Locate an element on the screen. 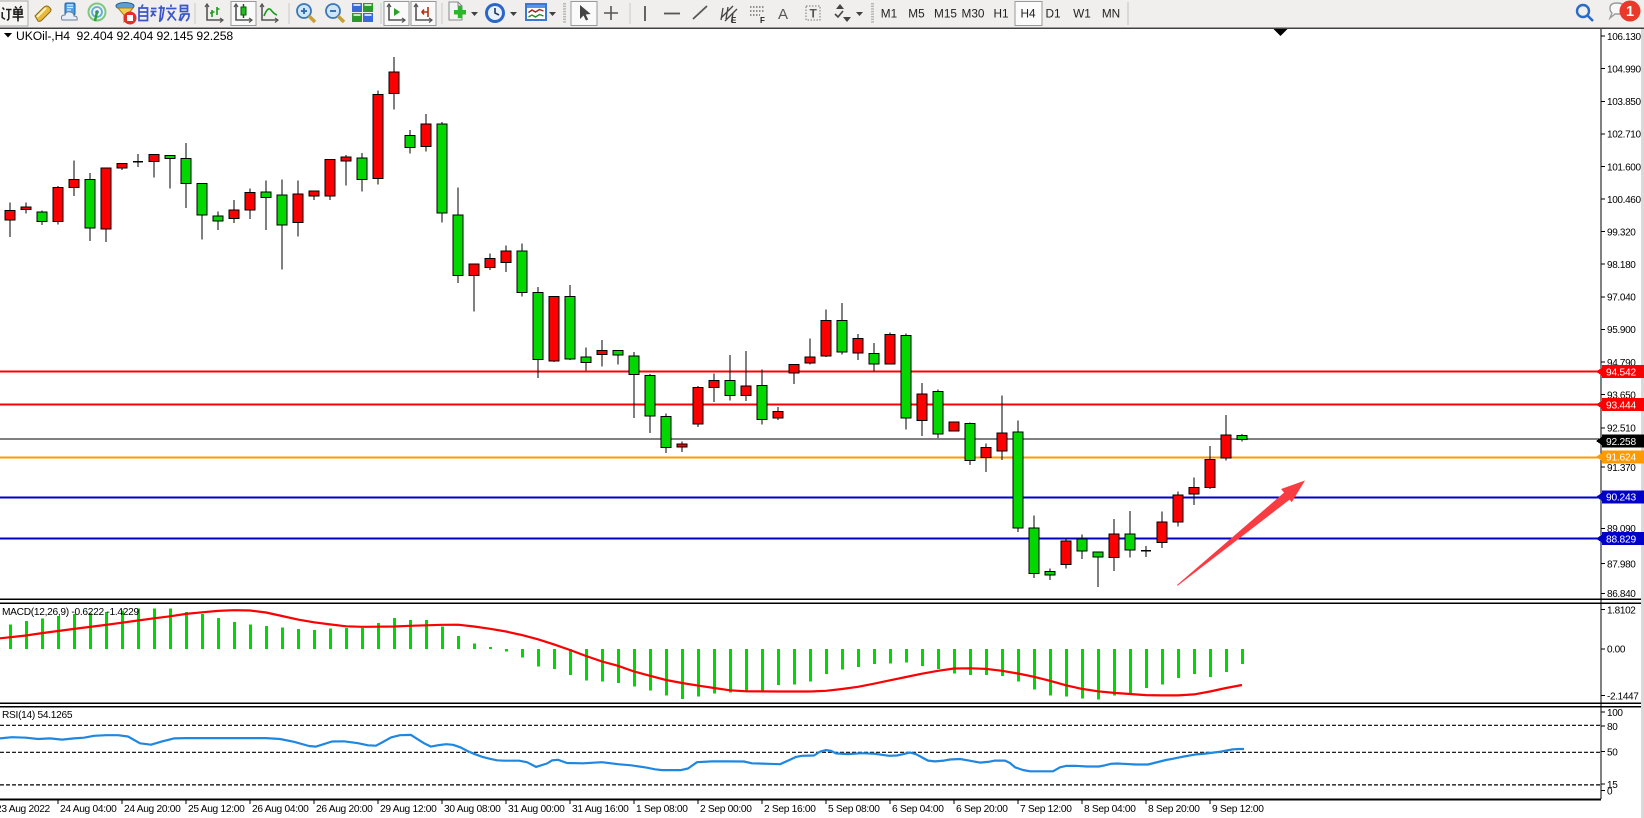 This screenshot has height=818, width=1644. svg-text: W1 is located at coordinates (1082, 14).